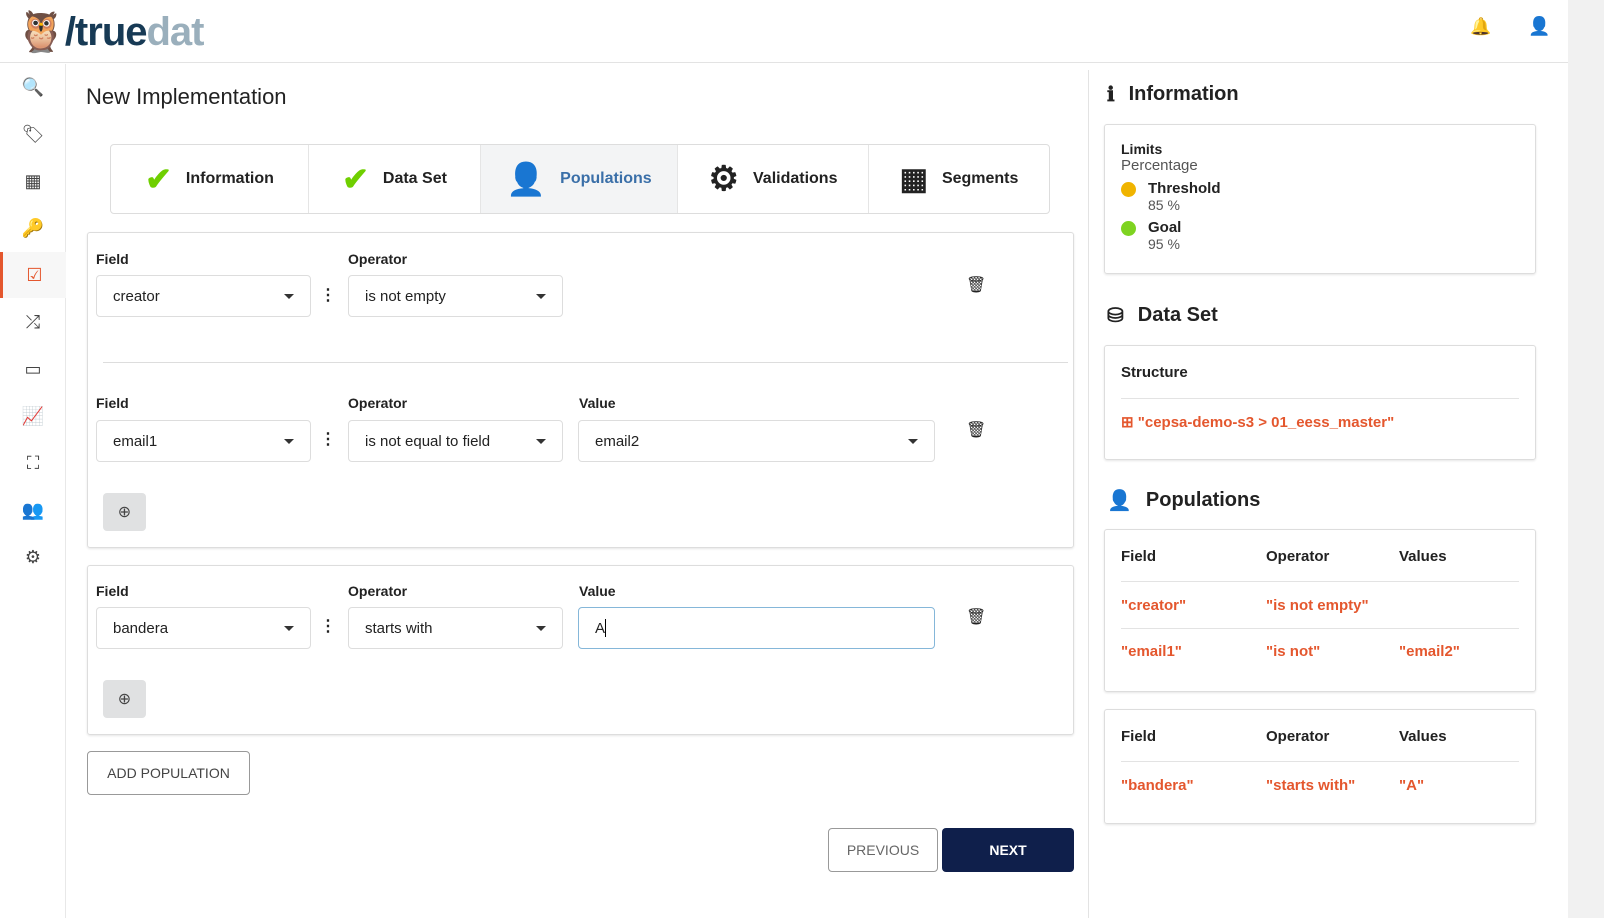 Image resolution: width=1604 pixels, height=918 pixels. I want to click on gear-icon: ⚙, so click(723, 179).